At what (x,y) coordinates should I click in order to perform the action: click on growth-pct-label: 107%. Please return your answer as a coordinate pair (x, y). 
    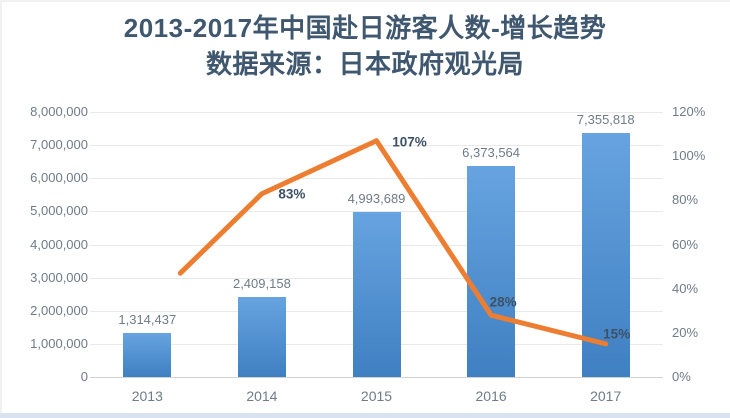
    Looking at the image, I should click on (409, 142).